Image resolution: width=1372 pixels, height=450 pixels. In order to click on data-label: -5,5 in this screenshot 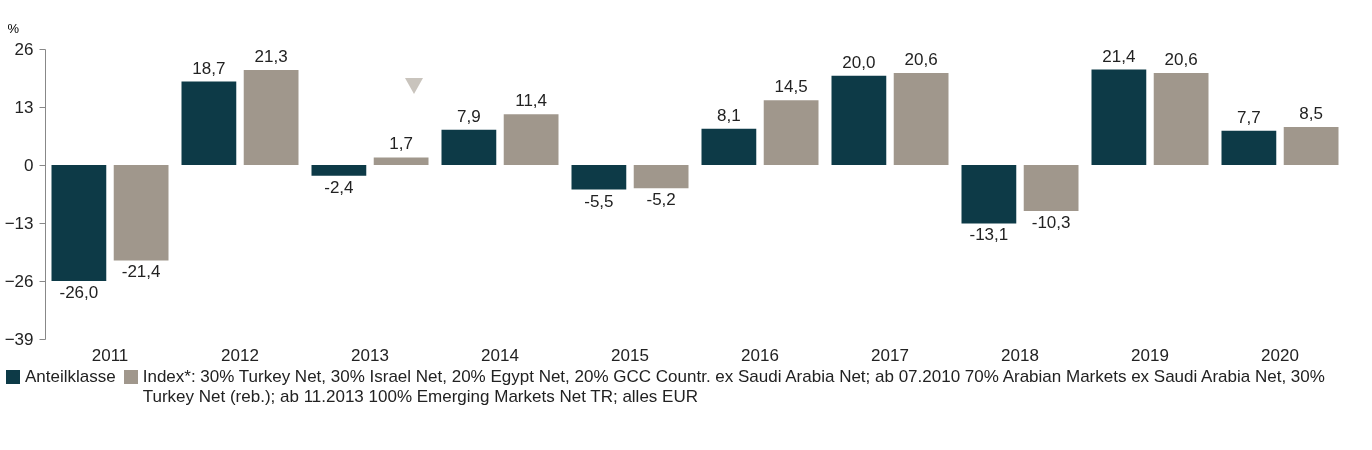, I will do `click(599, 201)`.